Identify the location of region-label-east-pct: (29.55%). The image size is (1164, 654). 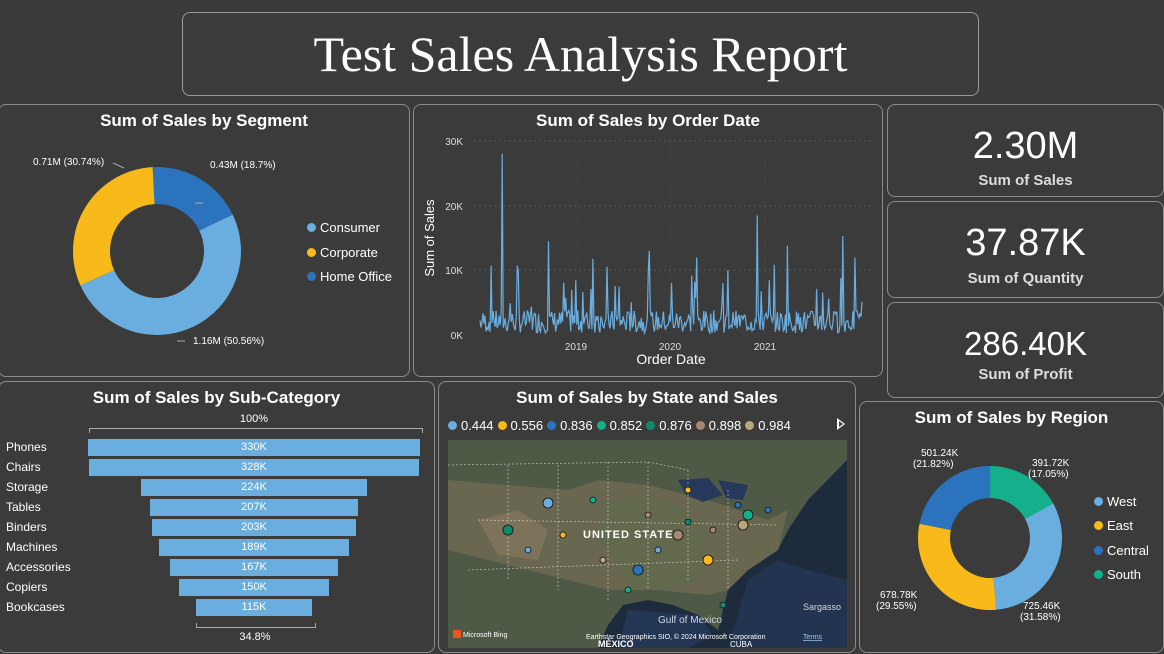
(896, 606).